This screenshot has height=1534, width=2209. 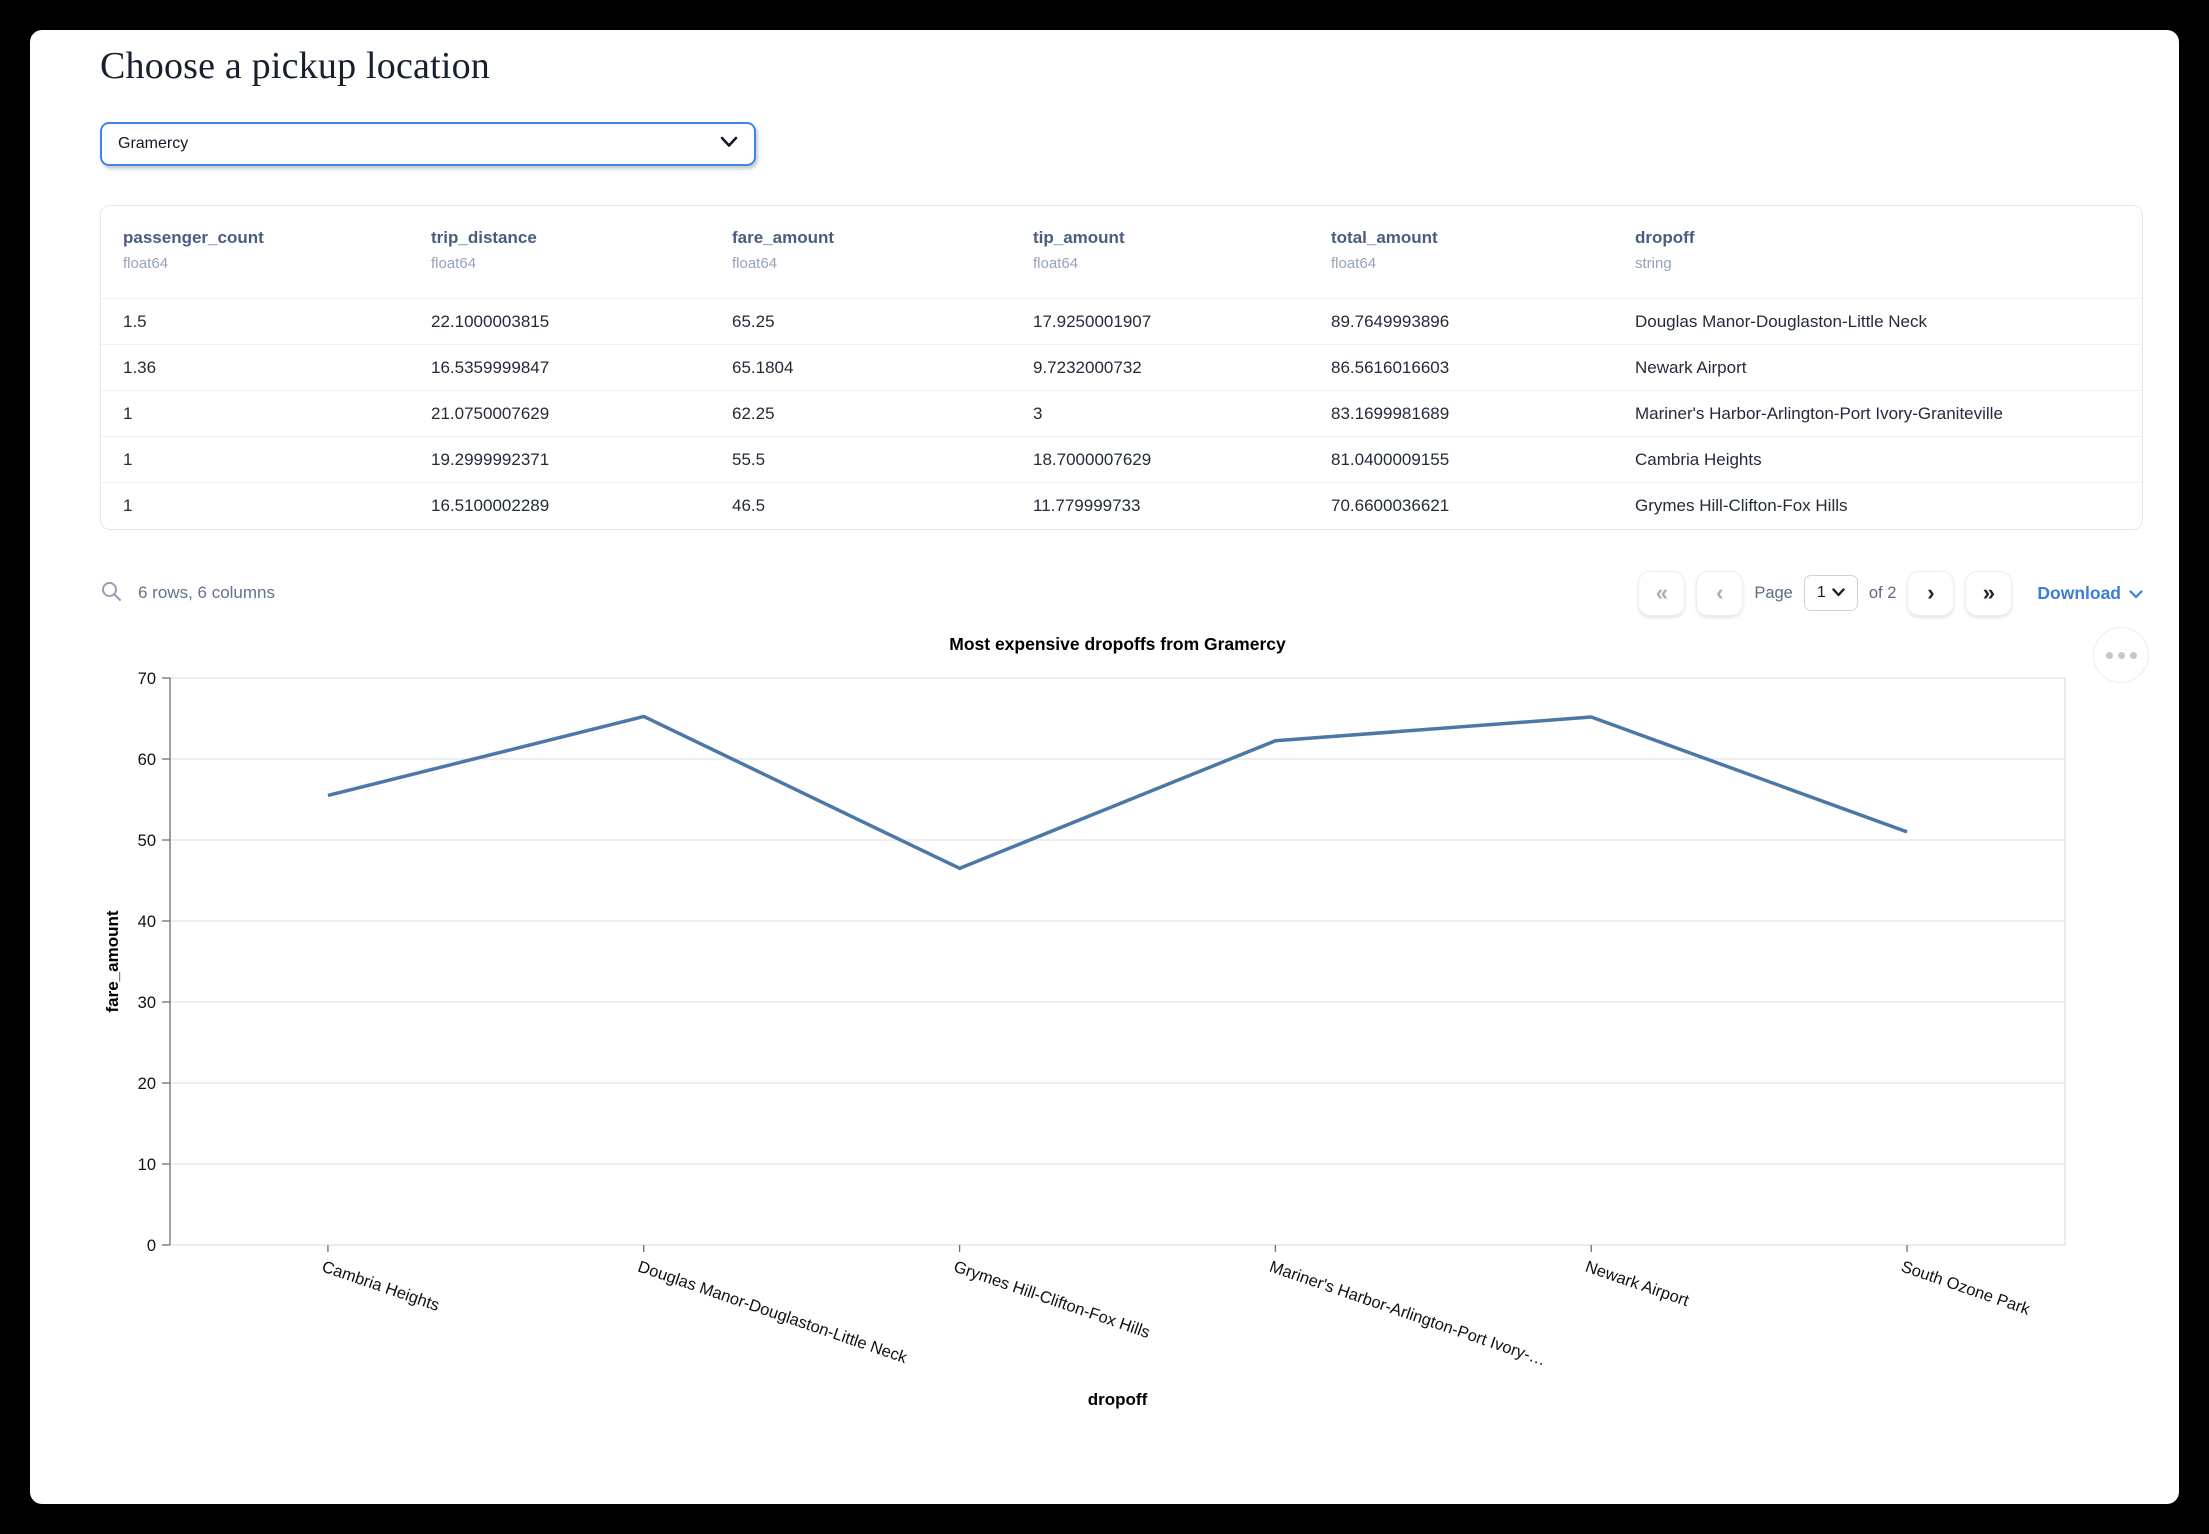 What do you see at coordinates (860, 413) in the screenshot?
I see `table-cell: 62.25` at bounding box center [860, 413].